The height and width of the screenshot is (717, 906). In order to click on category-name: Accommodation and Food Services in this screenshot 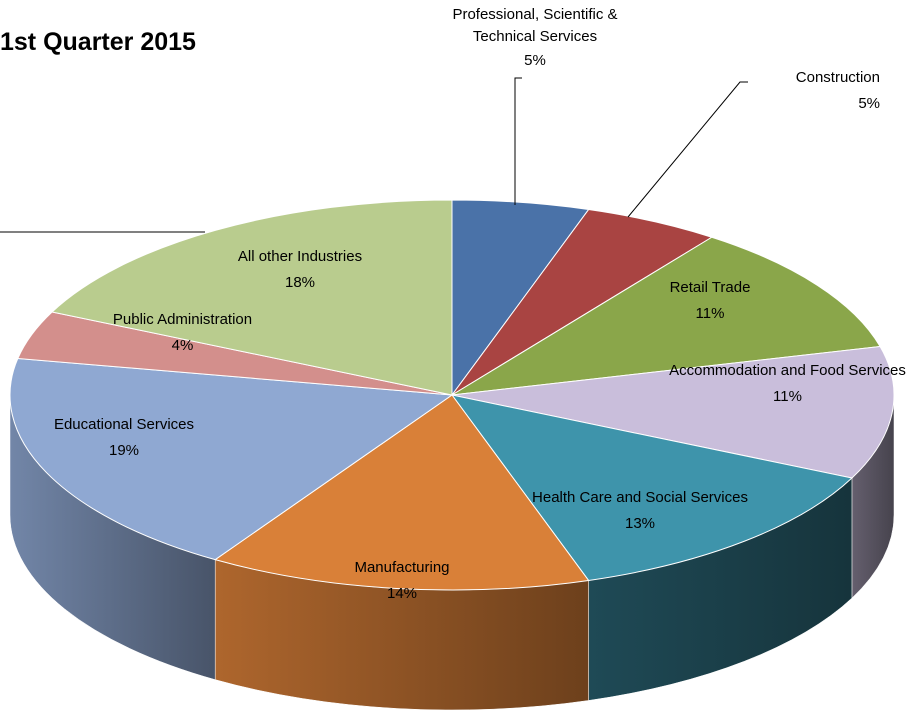, I will do `click(787, 370)`.